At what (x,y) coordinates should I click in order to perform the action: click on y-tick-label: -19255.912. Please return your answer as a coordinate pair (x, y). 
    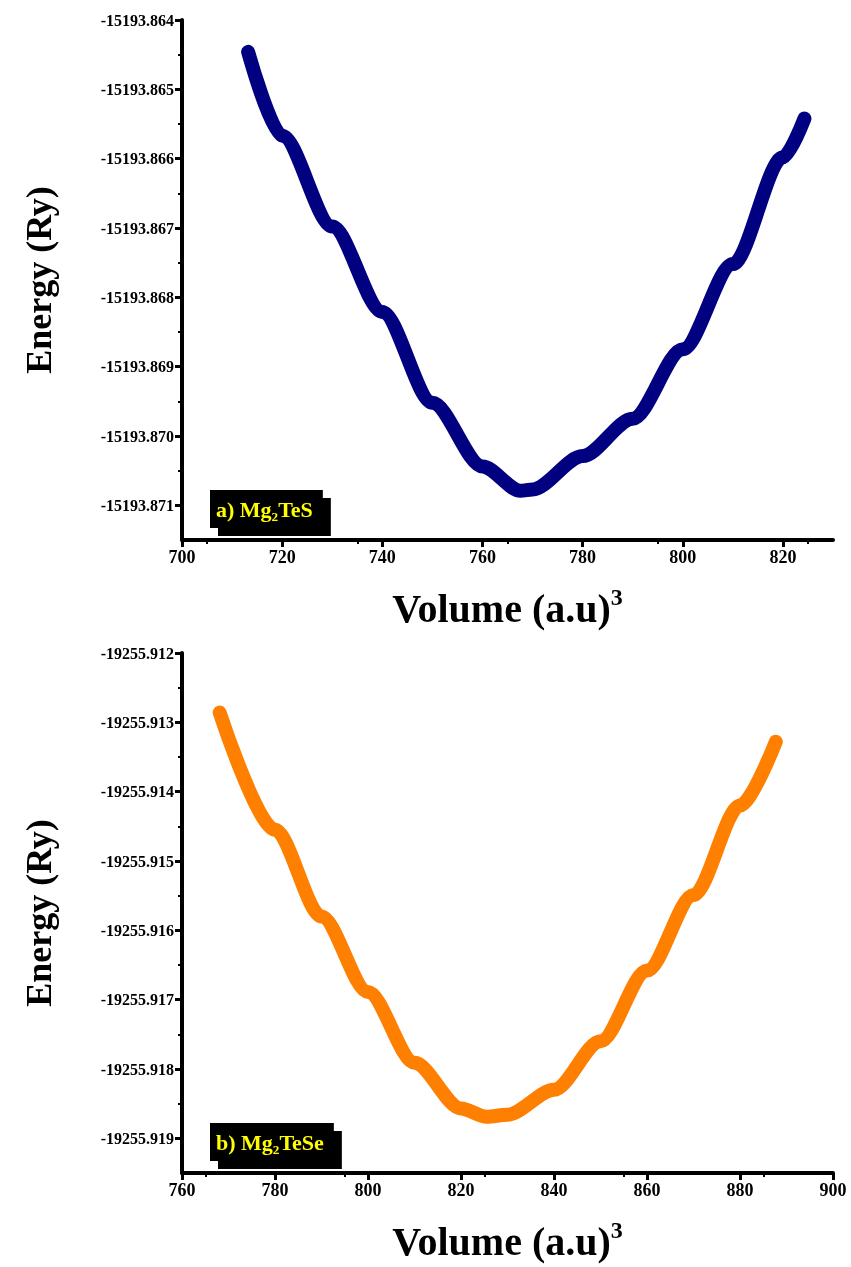
    Looking at the image, I should click on (137, 653).